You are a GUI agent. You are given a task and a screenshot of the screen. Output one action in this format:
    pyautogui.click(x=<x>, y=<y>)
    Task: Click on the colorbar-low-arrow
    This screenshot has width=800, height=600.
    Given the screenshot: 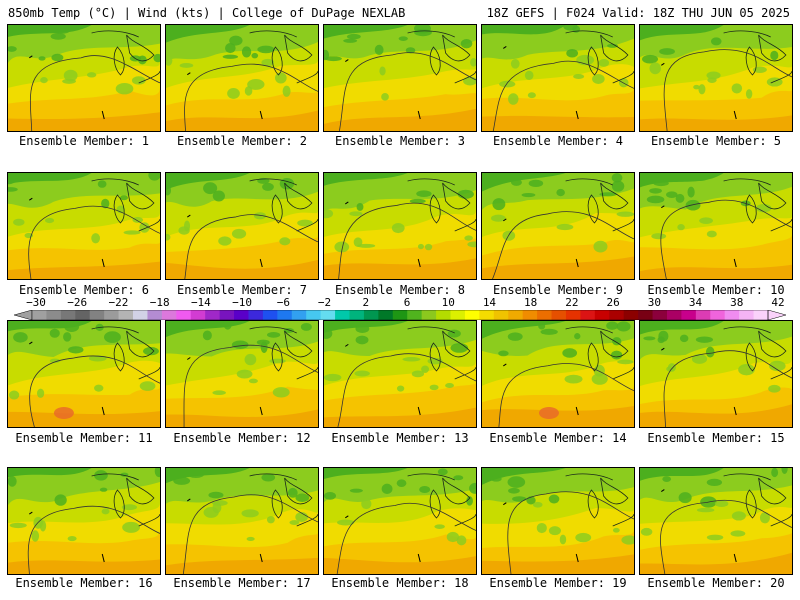 What is the action you would take?
    pyautogui.click(x=23, y=315)
    